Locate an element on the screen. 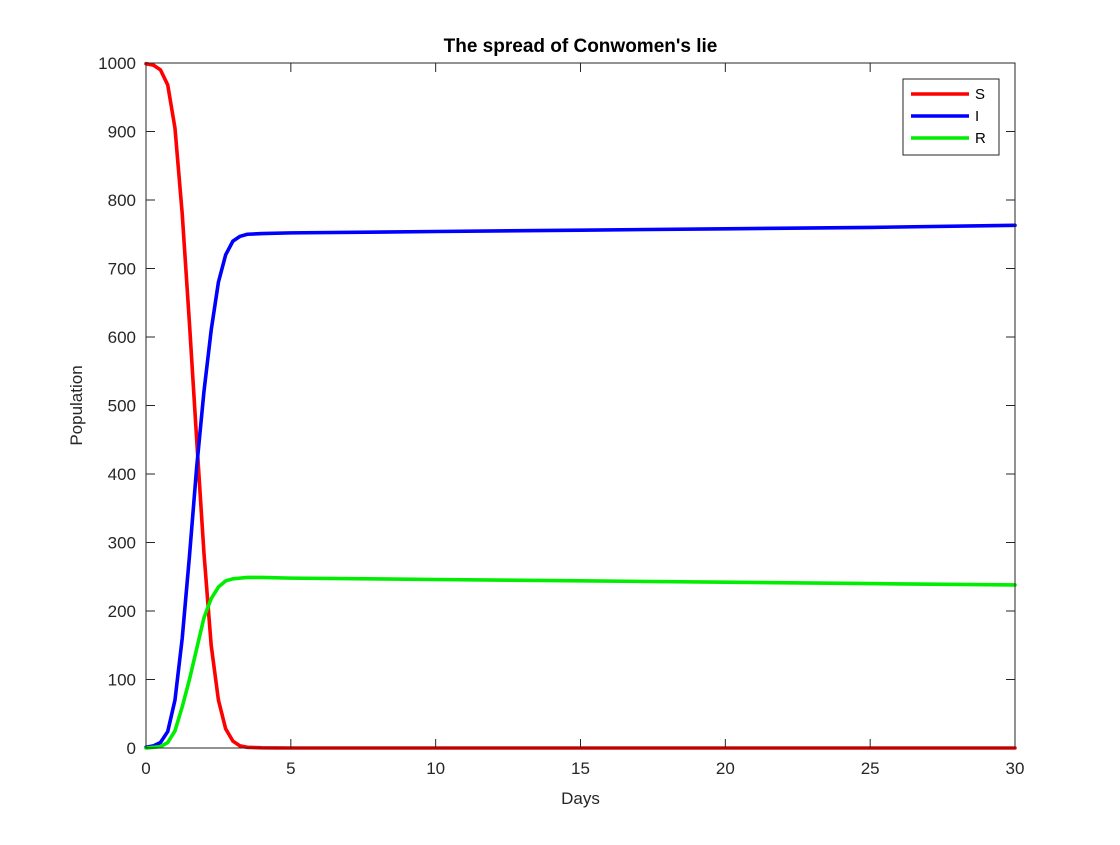  y-tick-label: 600 is located at coordinates (122, 337).